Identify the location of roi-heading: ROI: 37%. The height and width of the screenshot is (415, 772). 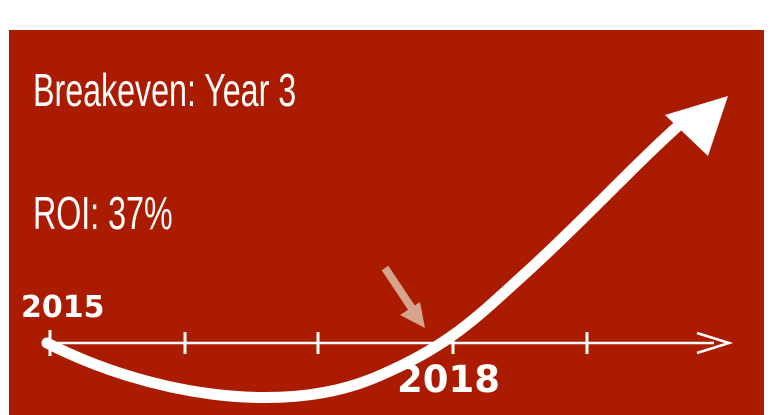
(103, 213).